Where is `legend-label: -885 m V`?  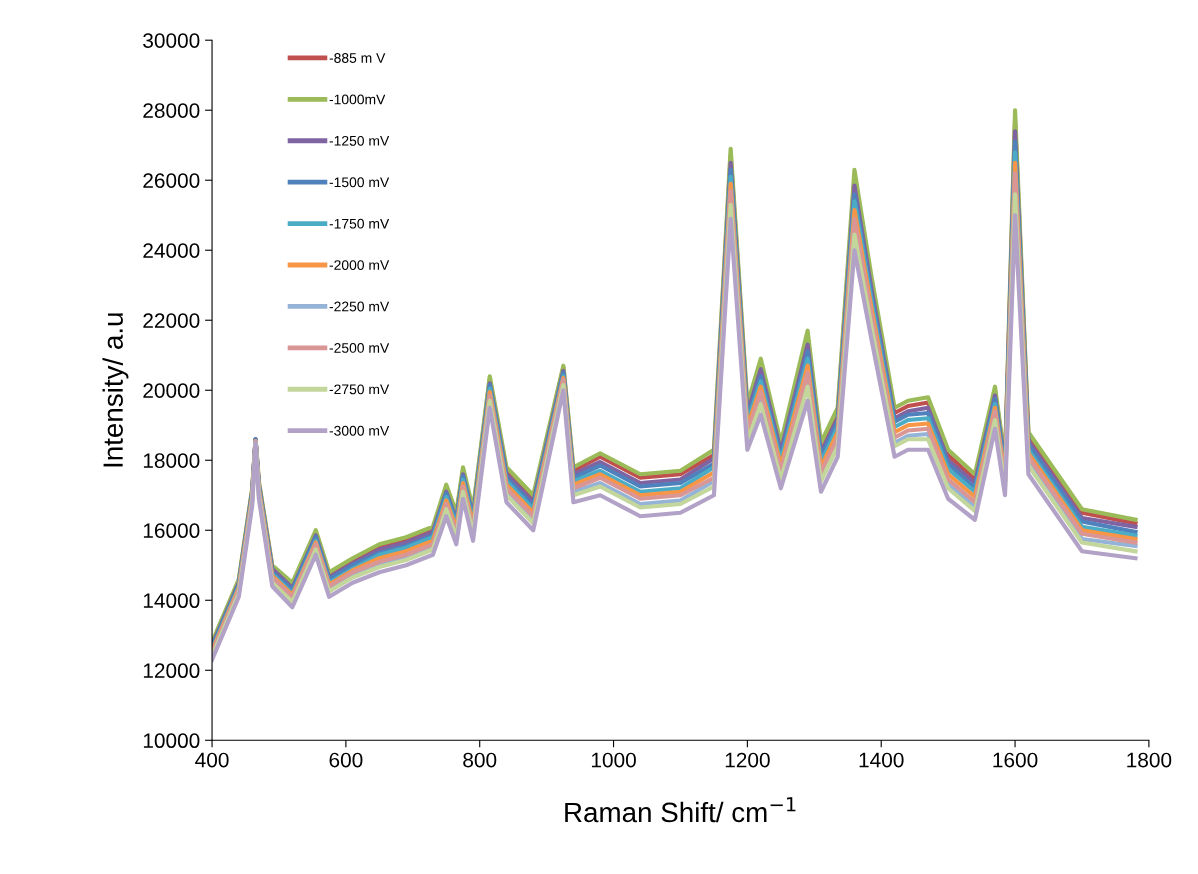 legend-label: -885 m V is located at coordinates (357, 58).